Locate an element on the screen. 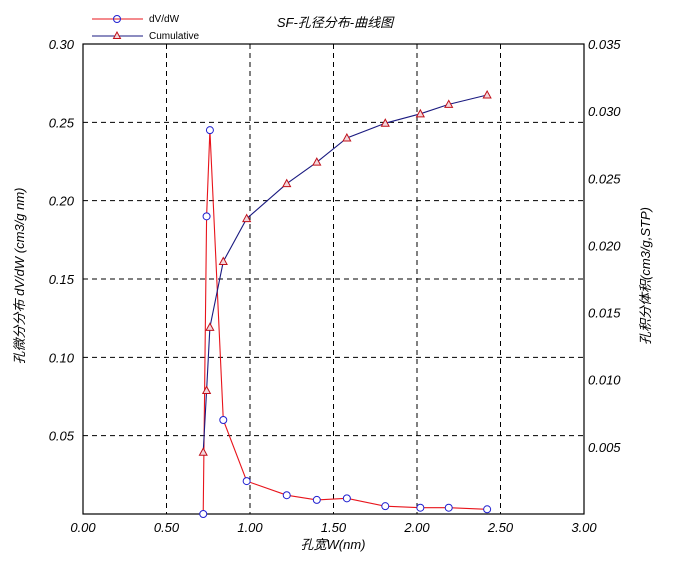  y-right-tick-label: 0.035 is located at coordinates (604, 44).